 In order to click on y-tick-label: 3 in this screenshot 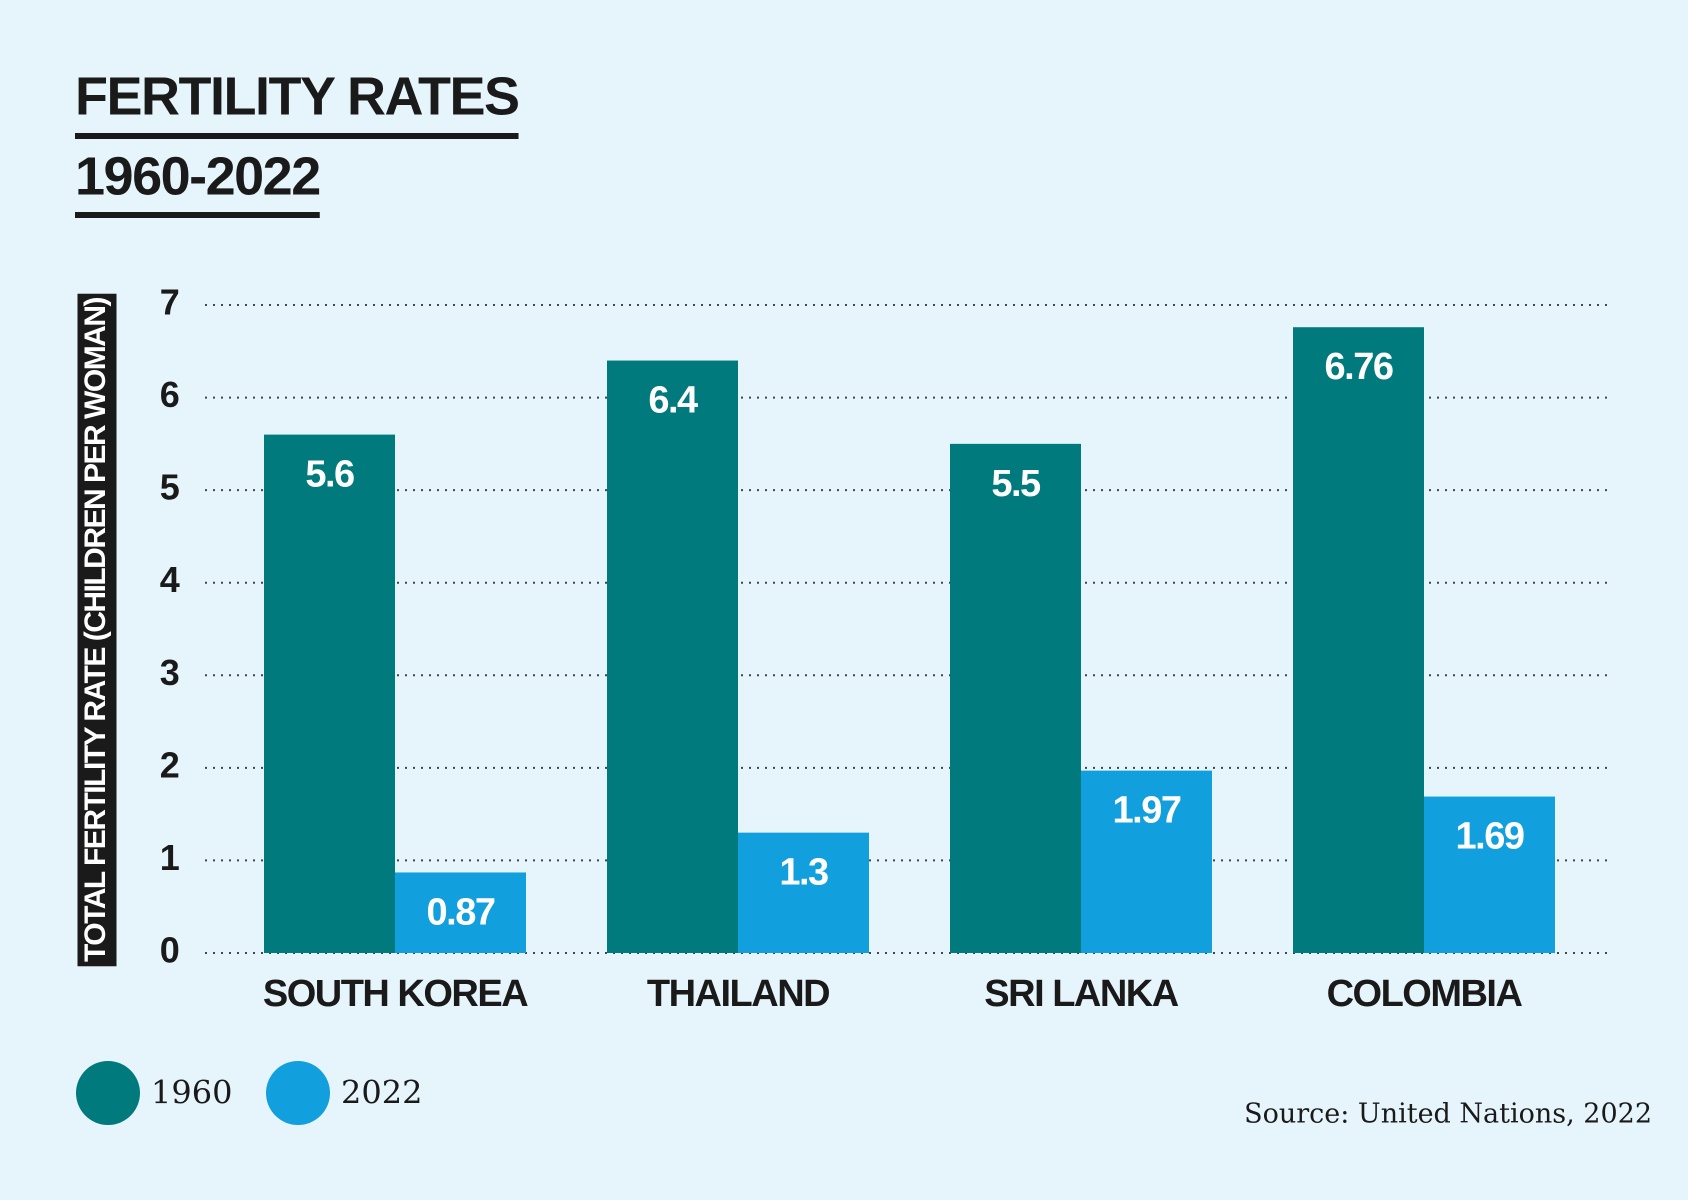, I will do `click(169, 672)`.